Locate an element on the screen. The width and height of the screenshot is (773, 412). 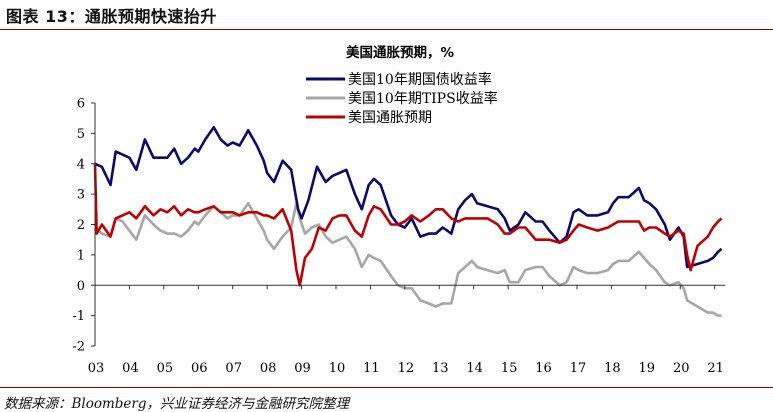
x-tick-label: 08 is located at coordinates (268, 368).